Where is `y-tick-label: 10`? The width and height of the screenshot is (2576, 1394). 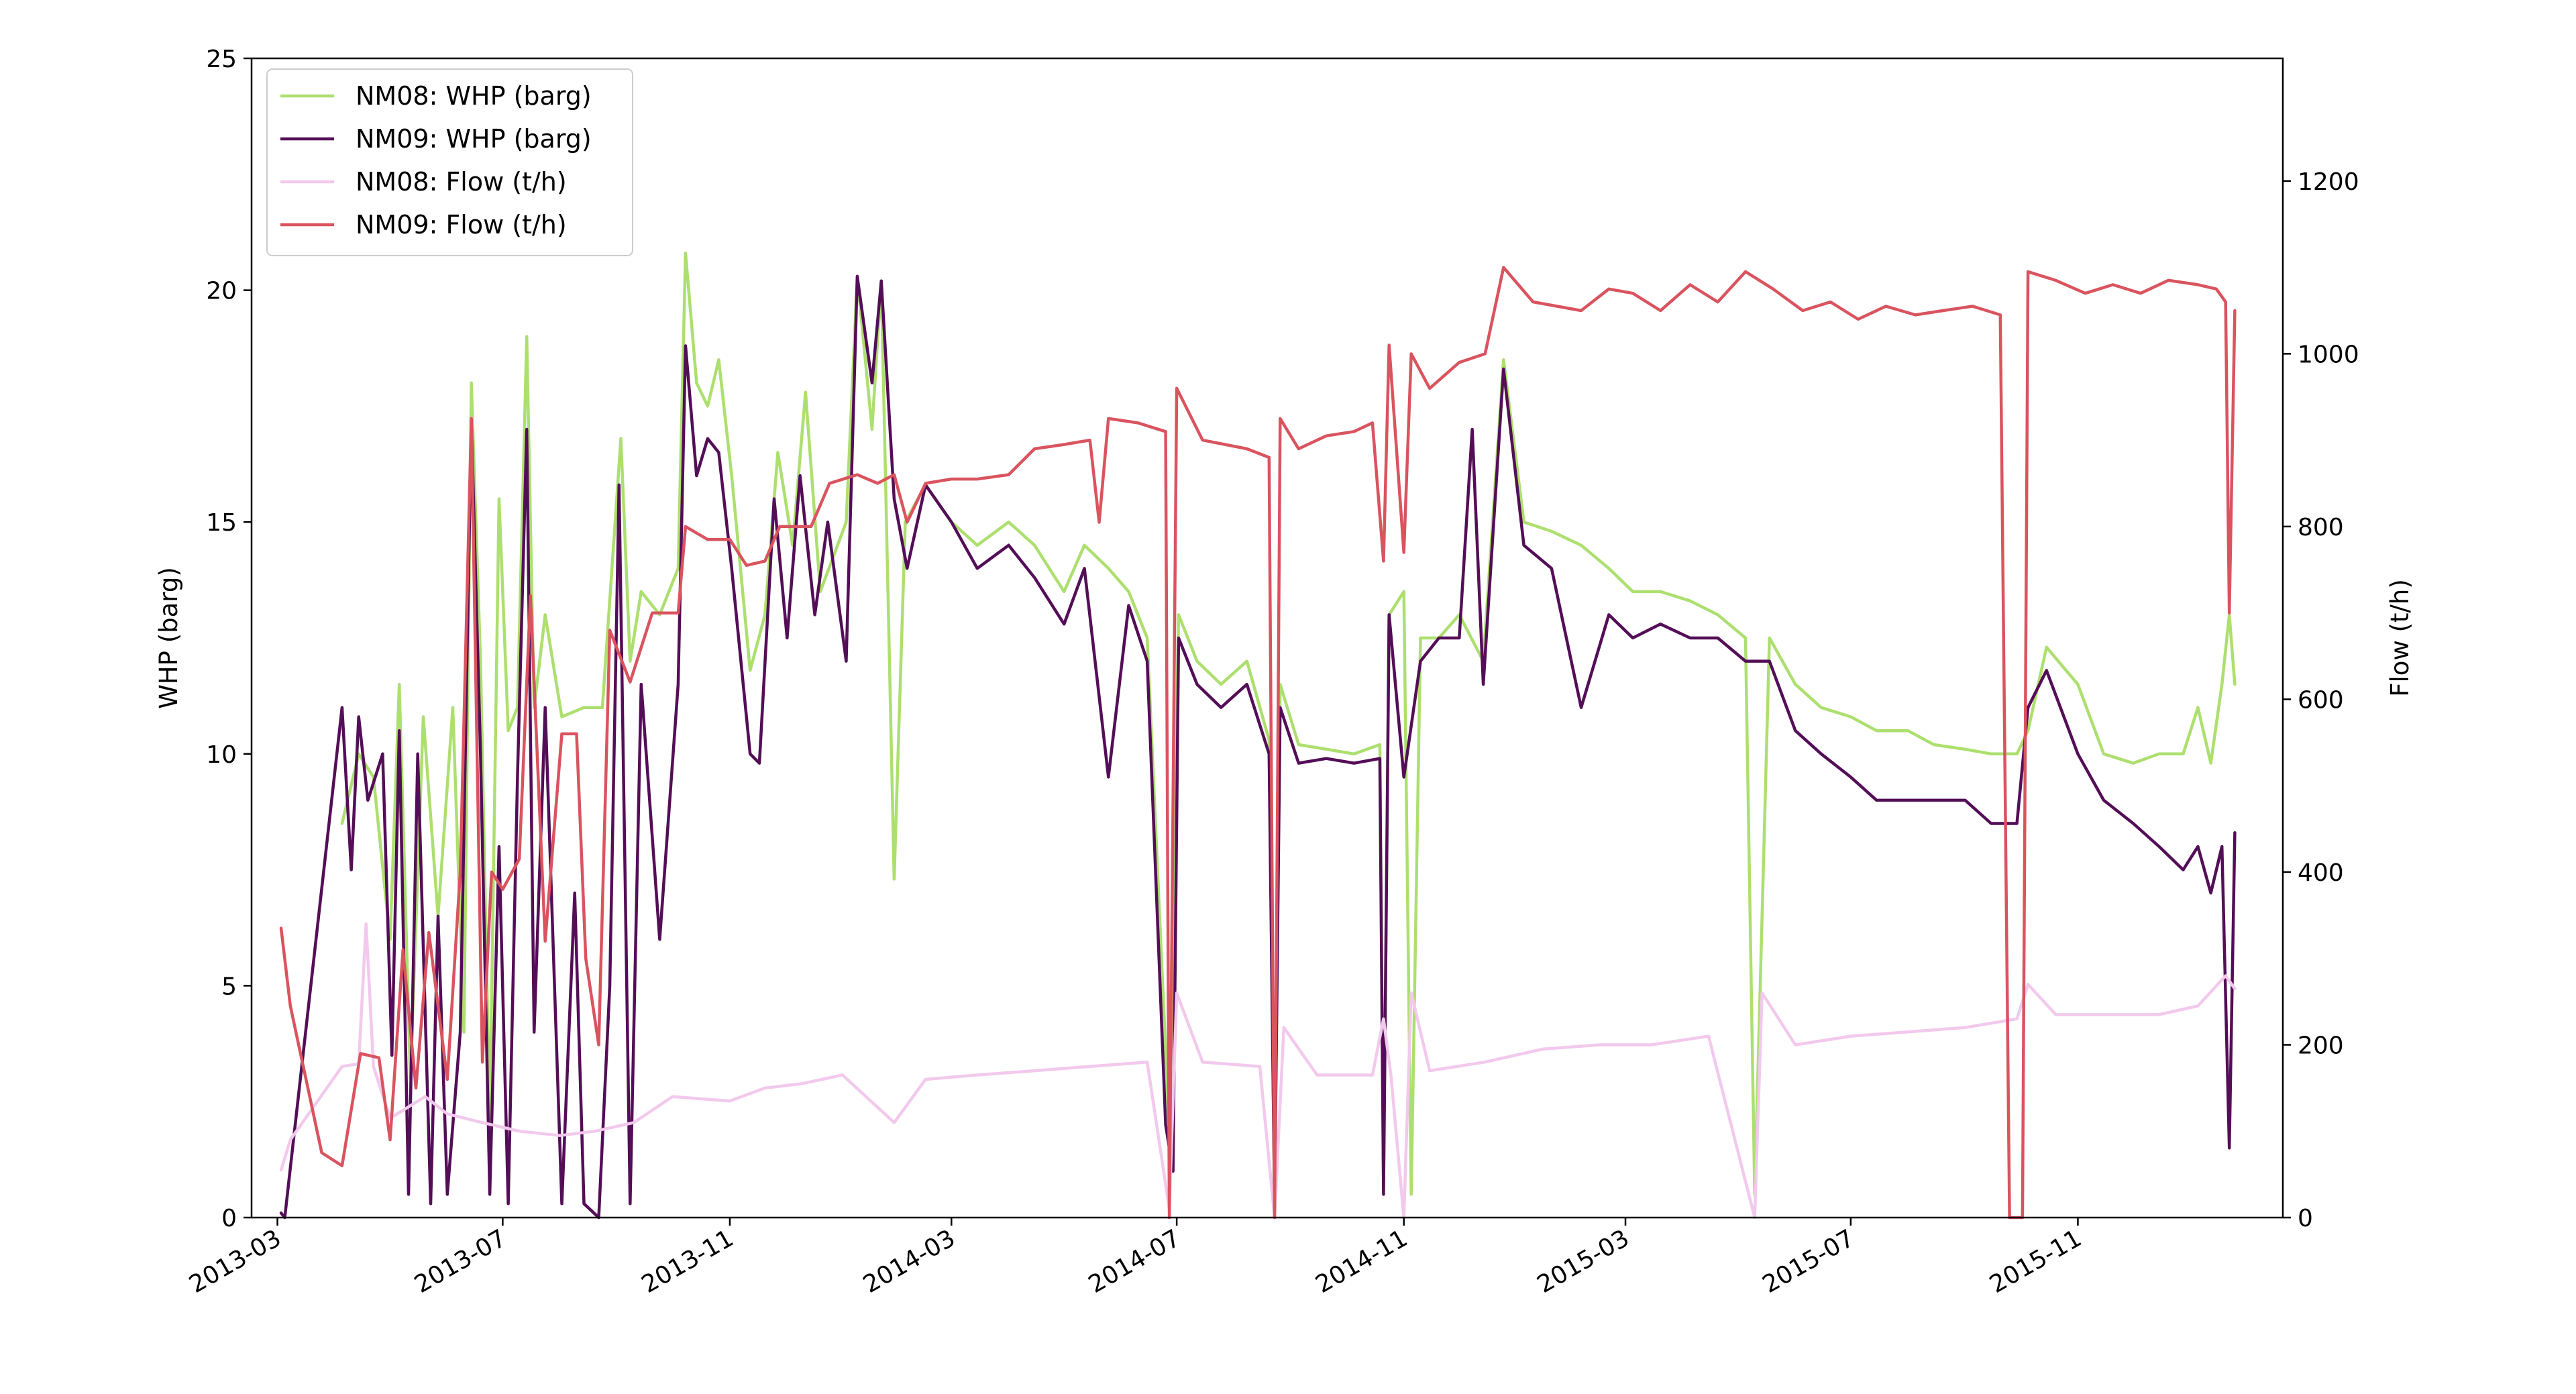
y-tick-label: 10 is located at coordinates (221, 755).